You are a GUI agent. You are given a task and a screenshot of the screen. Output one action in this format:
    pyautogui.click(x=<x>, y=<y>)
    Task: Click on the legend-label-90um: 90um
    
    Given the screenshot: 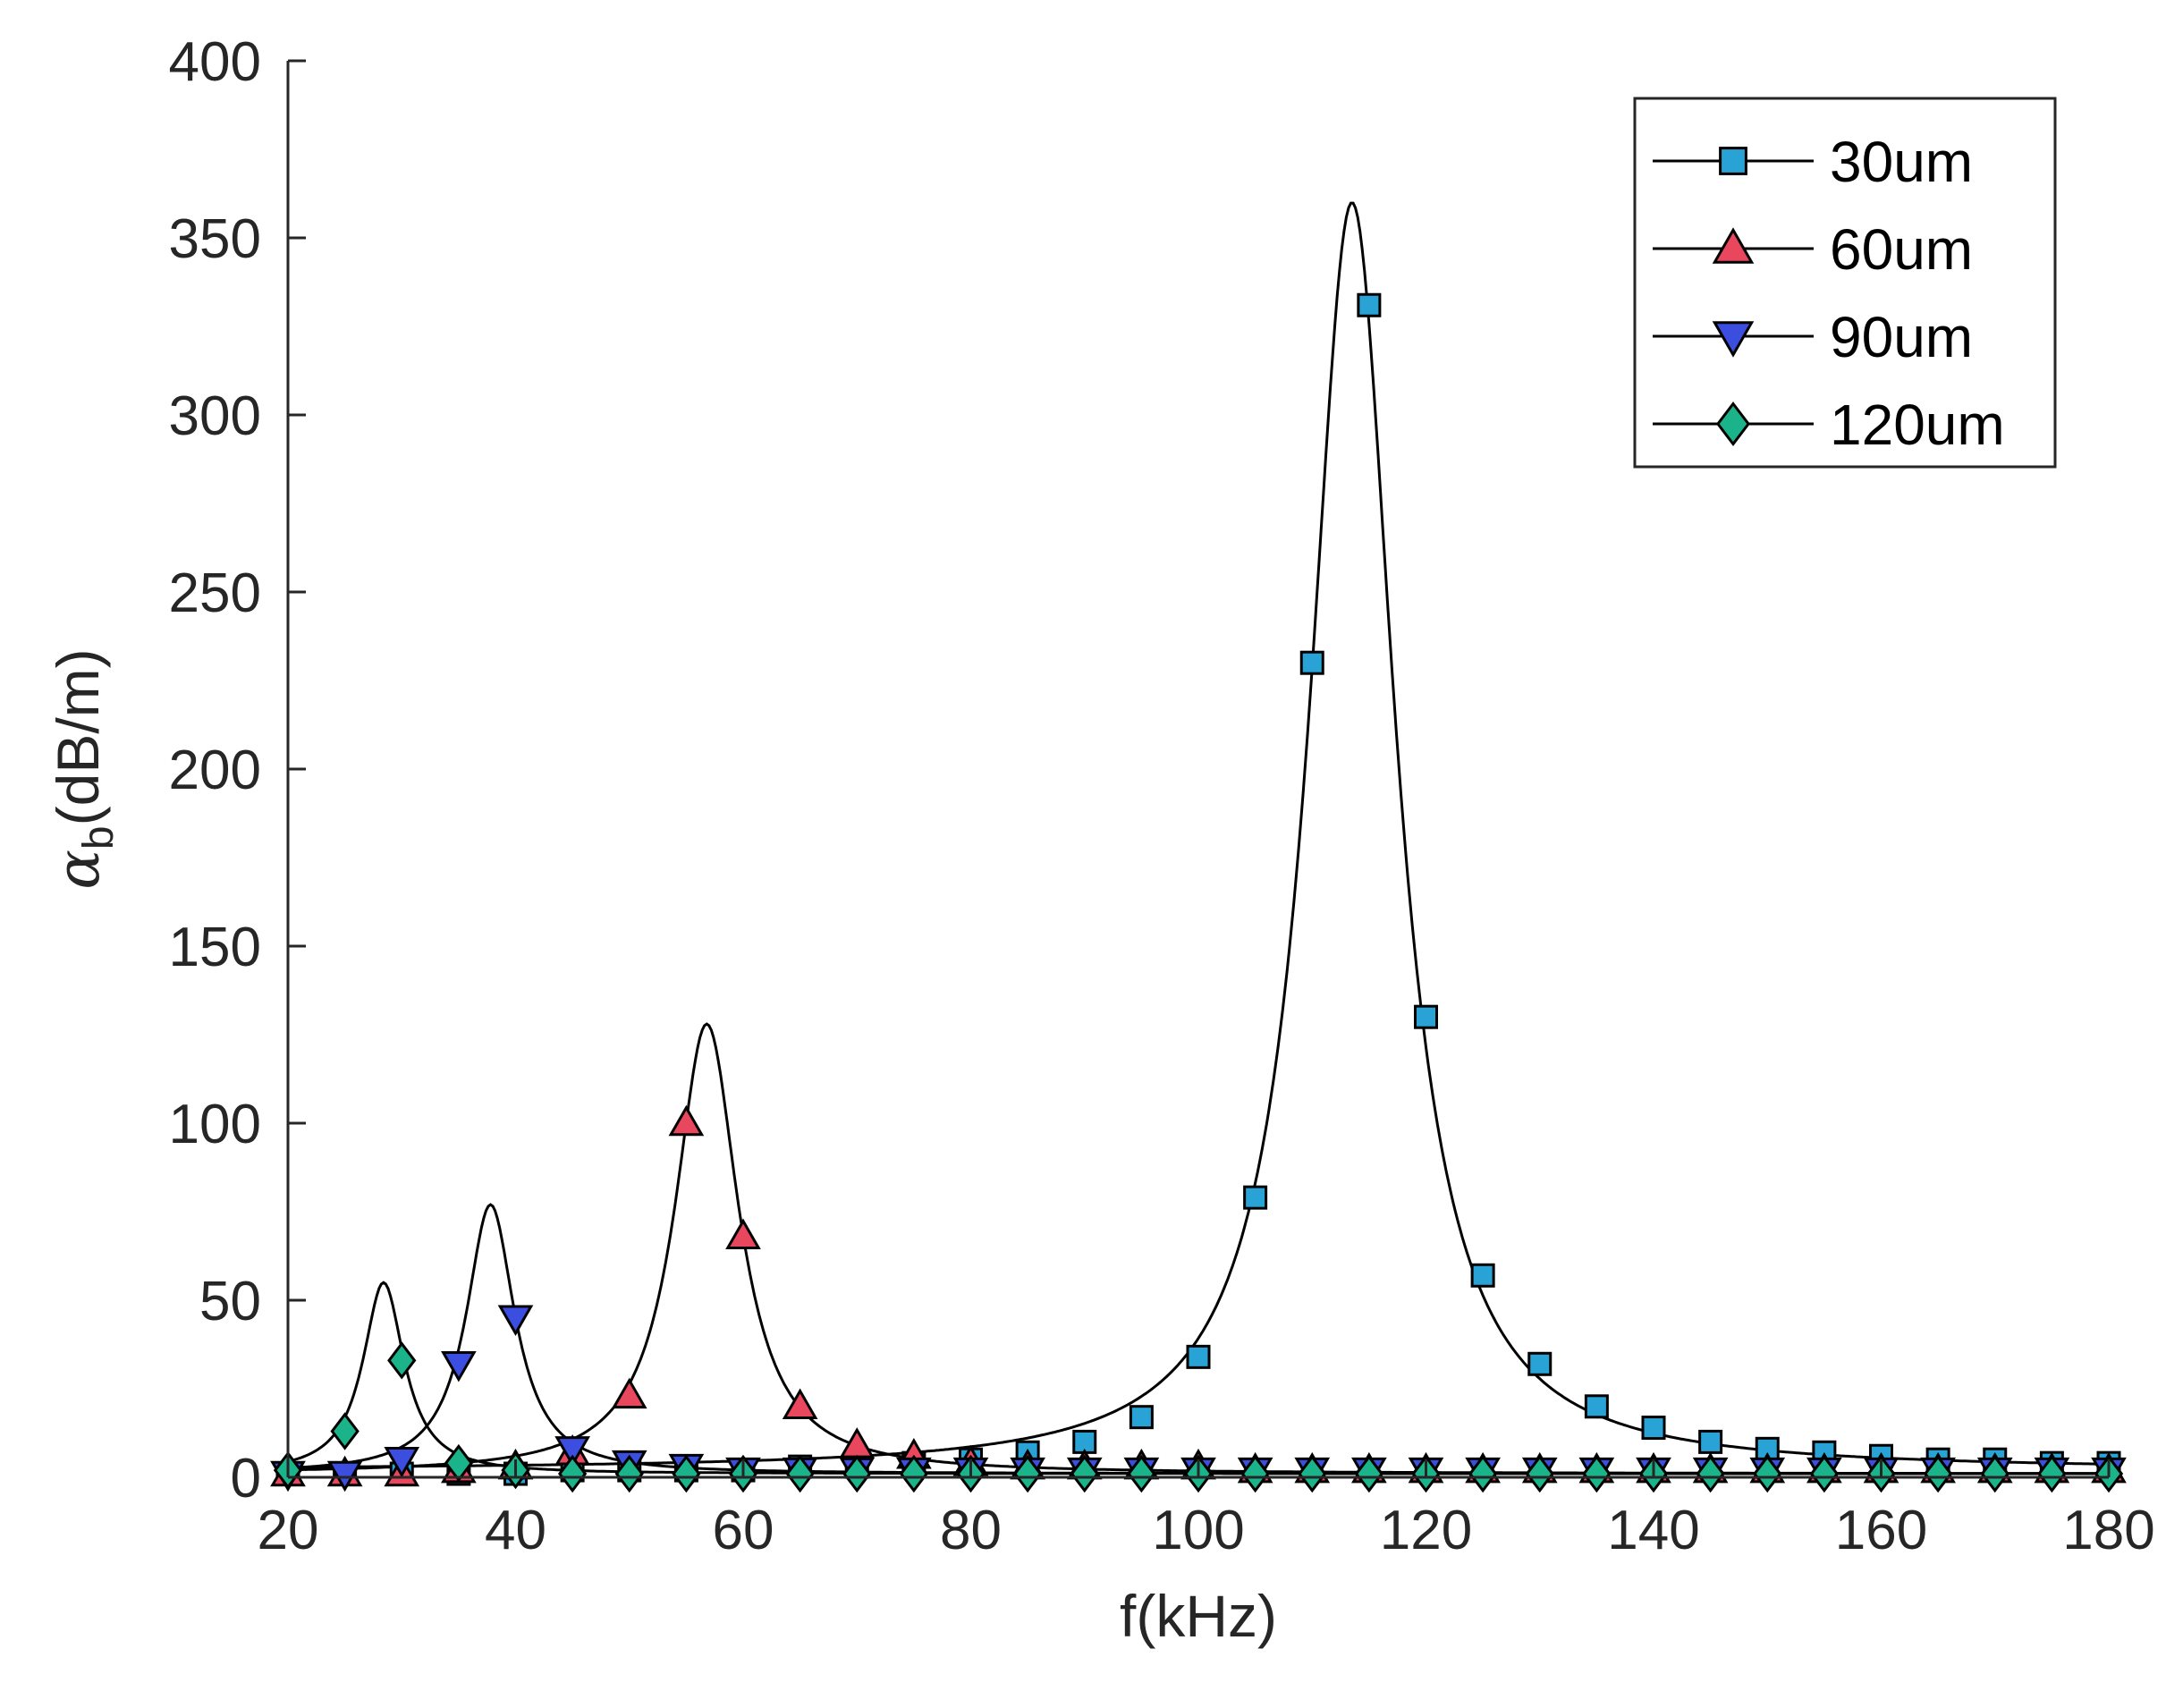 What is the action you would take?
    pyautogui.click(x=1901, y=337)
    